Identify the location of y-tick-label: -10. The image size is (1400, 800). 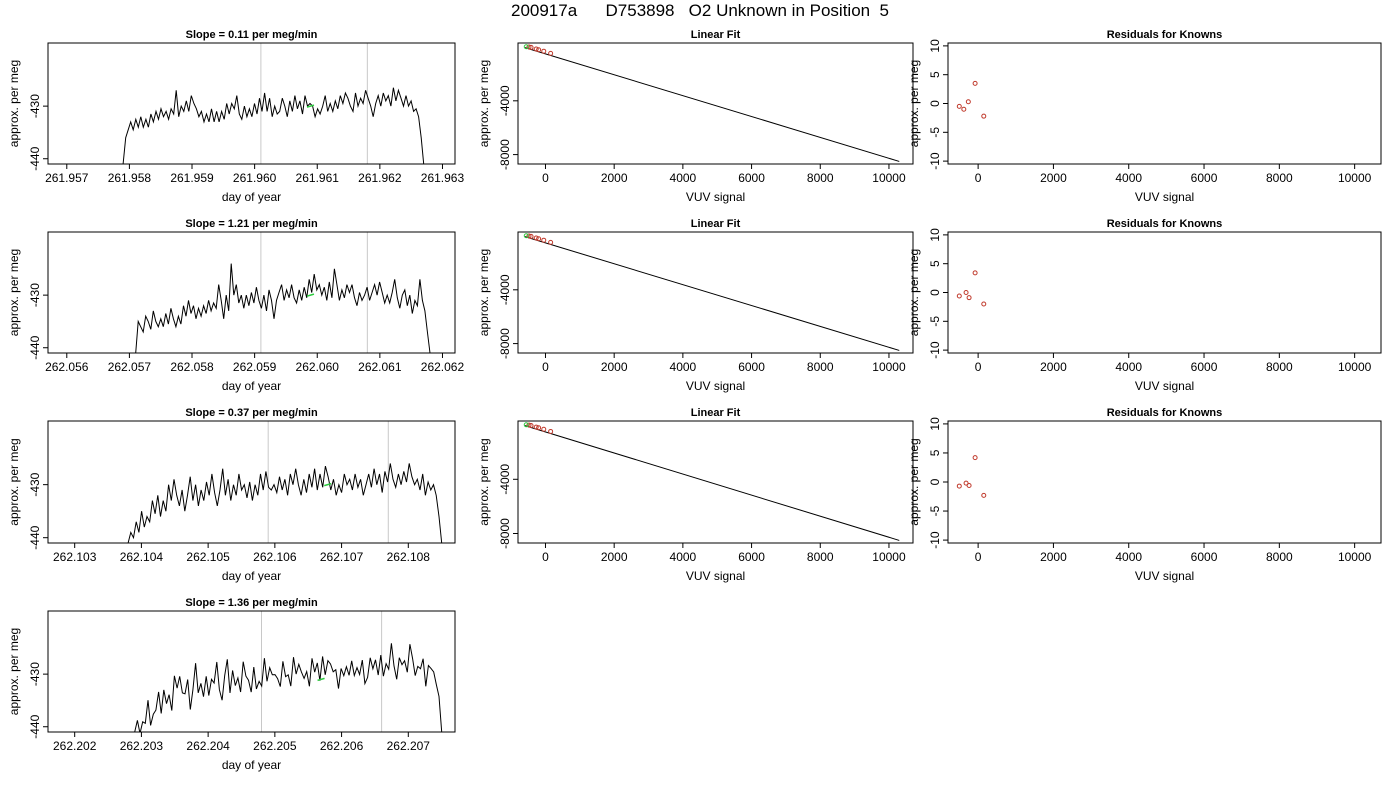
(935, 350).